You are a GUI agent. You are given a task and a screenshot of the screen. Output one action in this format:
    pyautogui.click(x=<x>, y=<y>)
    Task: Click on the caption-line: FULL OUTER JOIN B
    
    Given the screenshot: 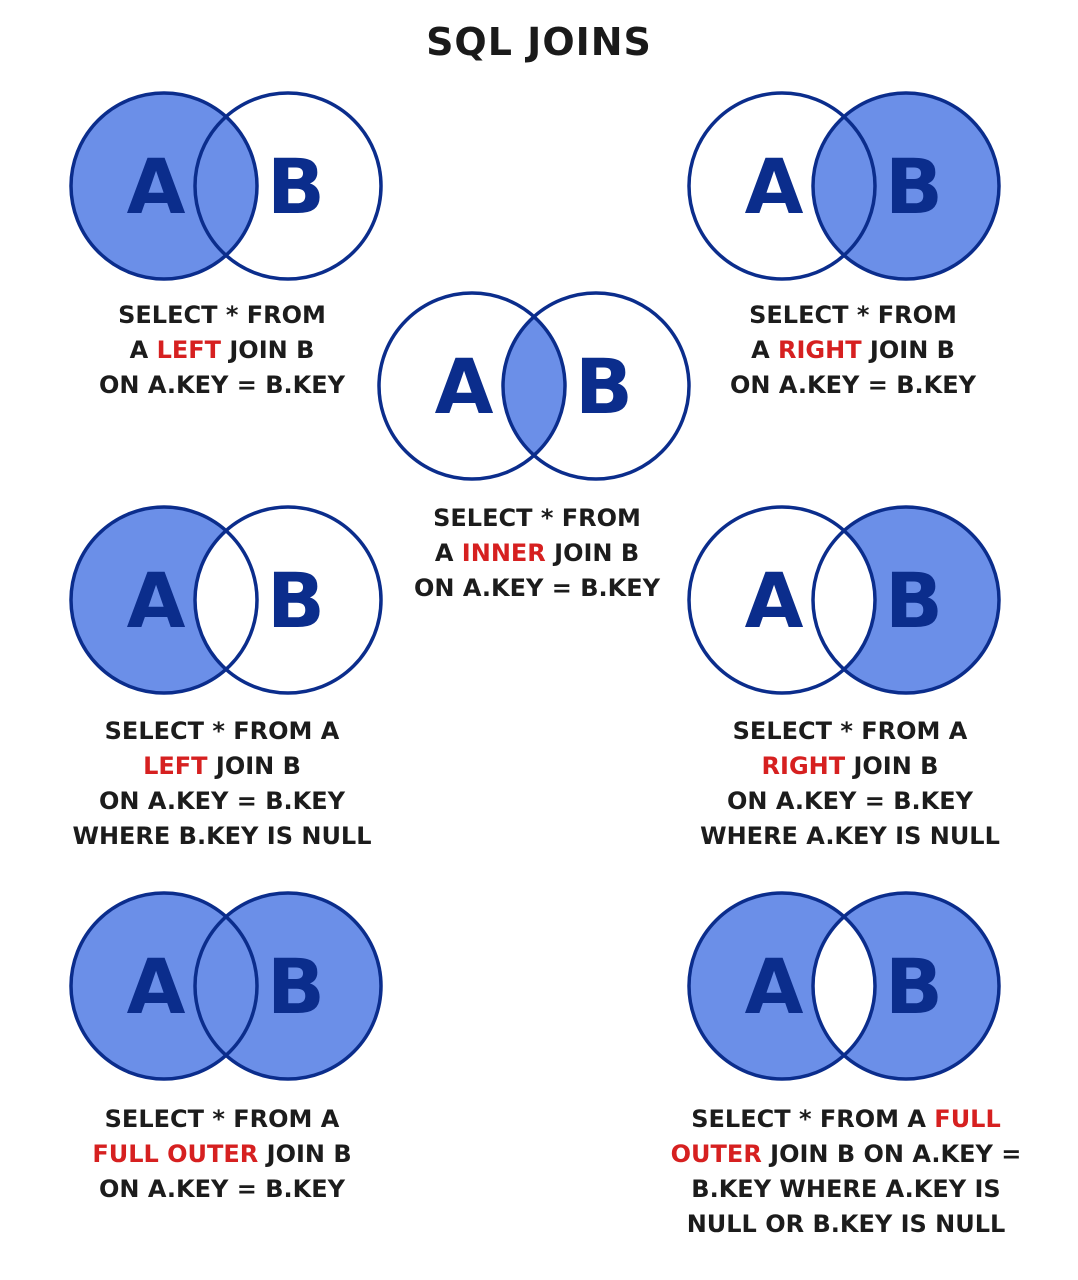 What is the action you would take?
    pyautogui.click(x=222, y=1154)
    